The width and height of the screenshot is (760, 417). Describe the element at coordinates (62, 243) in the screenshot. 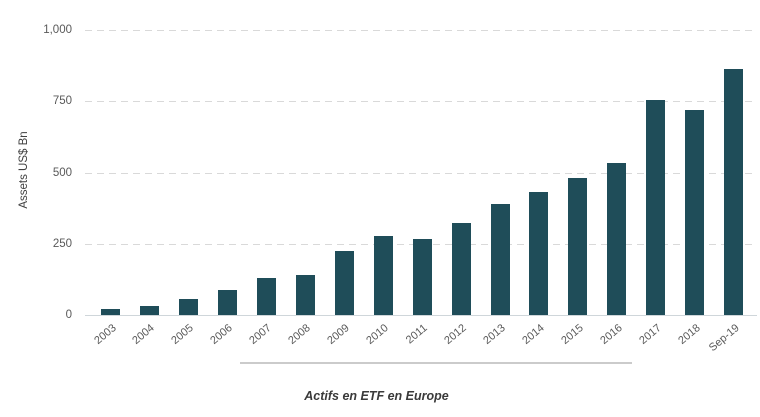

I see `y-tick-label-250: 250` at that location.